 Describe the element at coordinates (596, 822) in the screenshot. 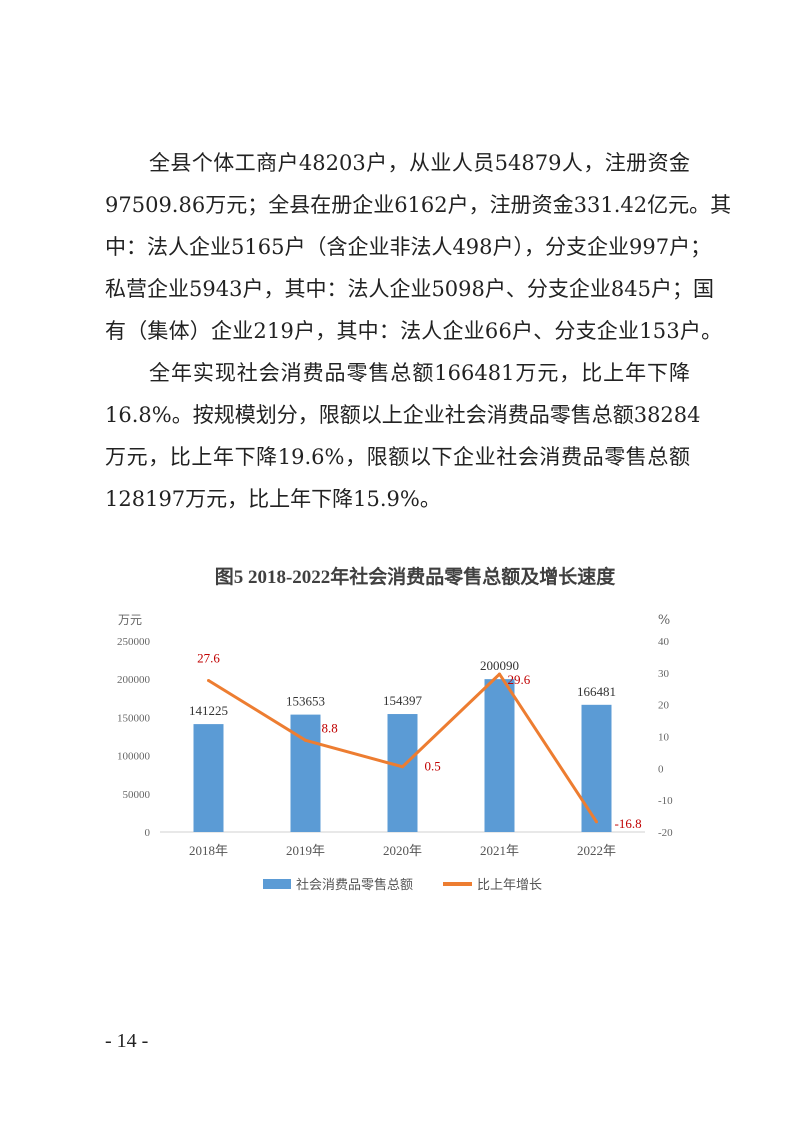

I see `growth-point-2022年` at that location.